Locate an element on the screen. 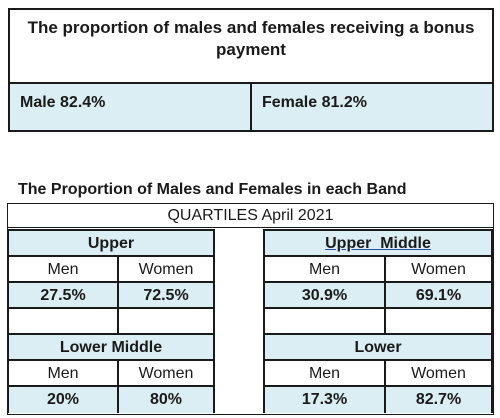 The image size is (500, 418). lower-middle-quartile-table: Lower Middle Men Women 20% 80% is located at coordinates (111, 373).